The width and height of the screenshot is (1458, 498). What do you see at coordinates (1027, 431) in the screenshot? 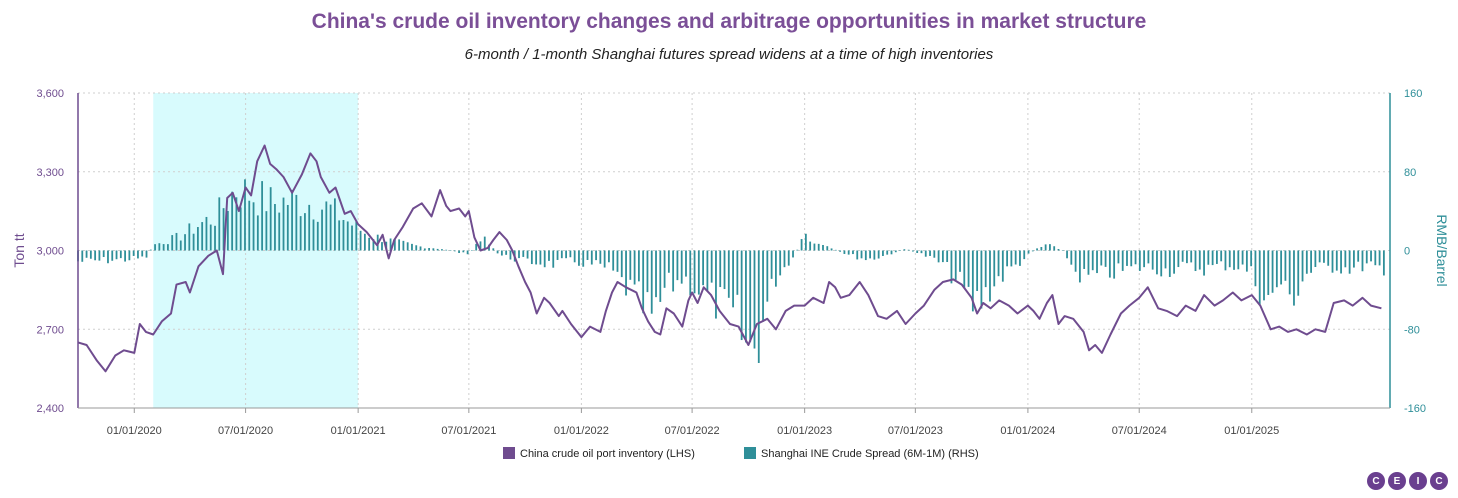
I see `x-tick-label: 01/01/2024` at bounding box center [1027, 431].